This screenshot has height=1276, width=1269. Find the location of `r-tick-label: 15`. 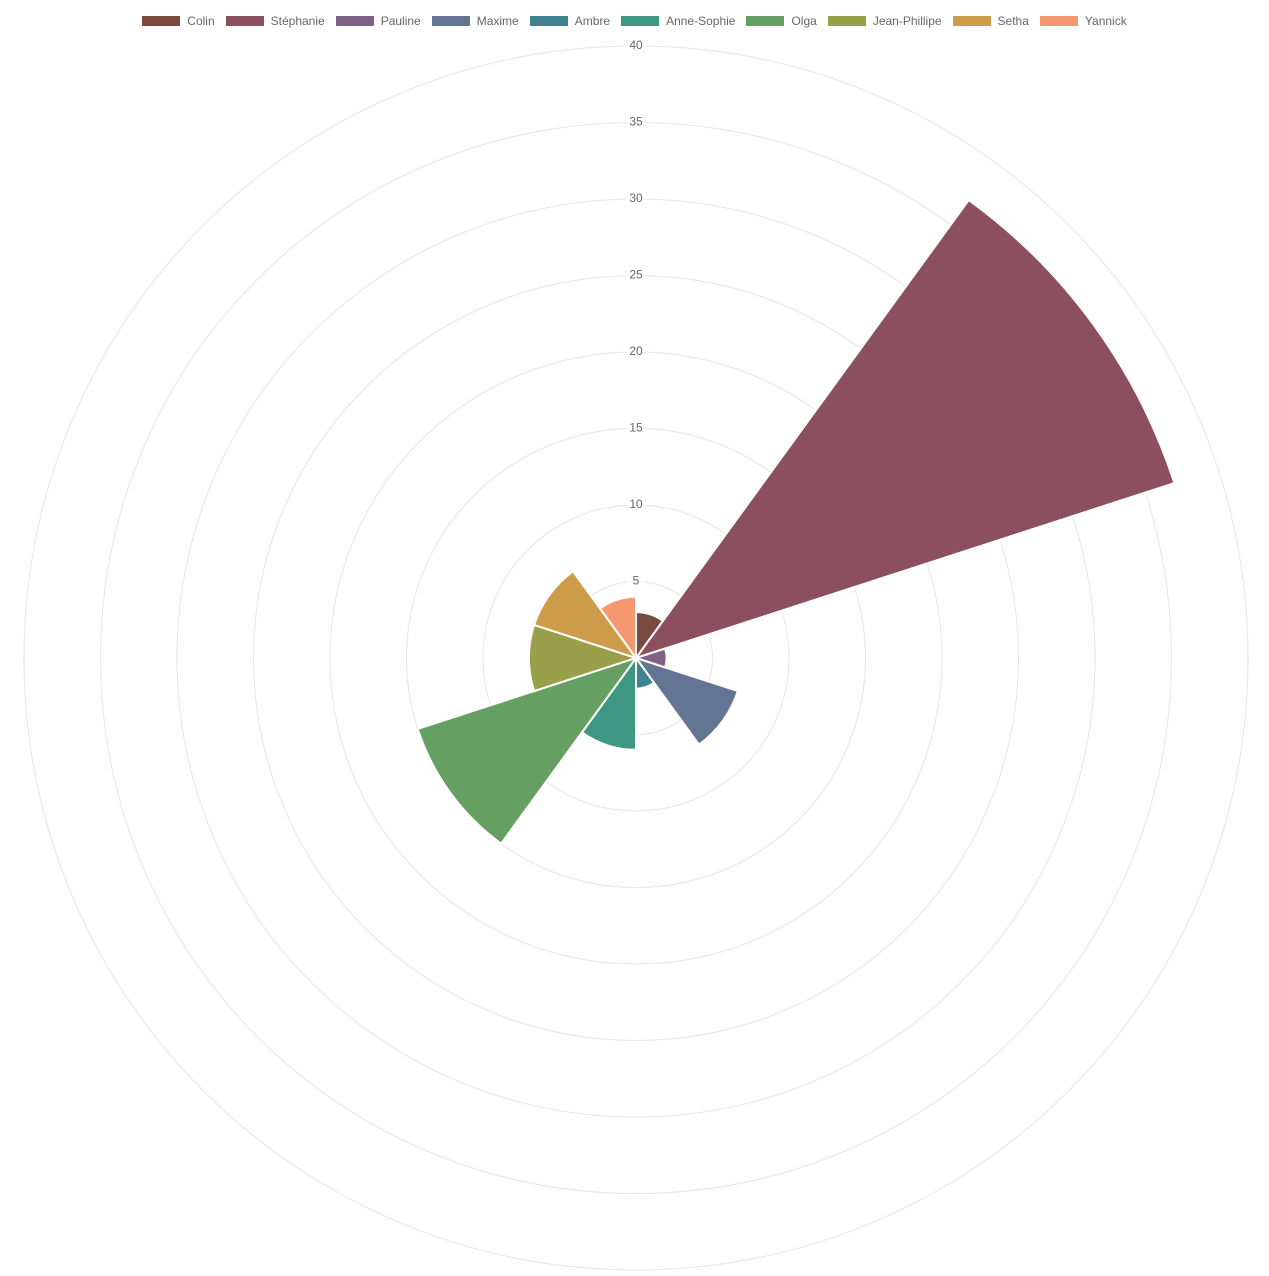

r-tick-label: 15 is located at coordinates (636, 428).